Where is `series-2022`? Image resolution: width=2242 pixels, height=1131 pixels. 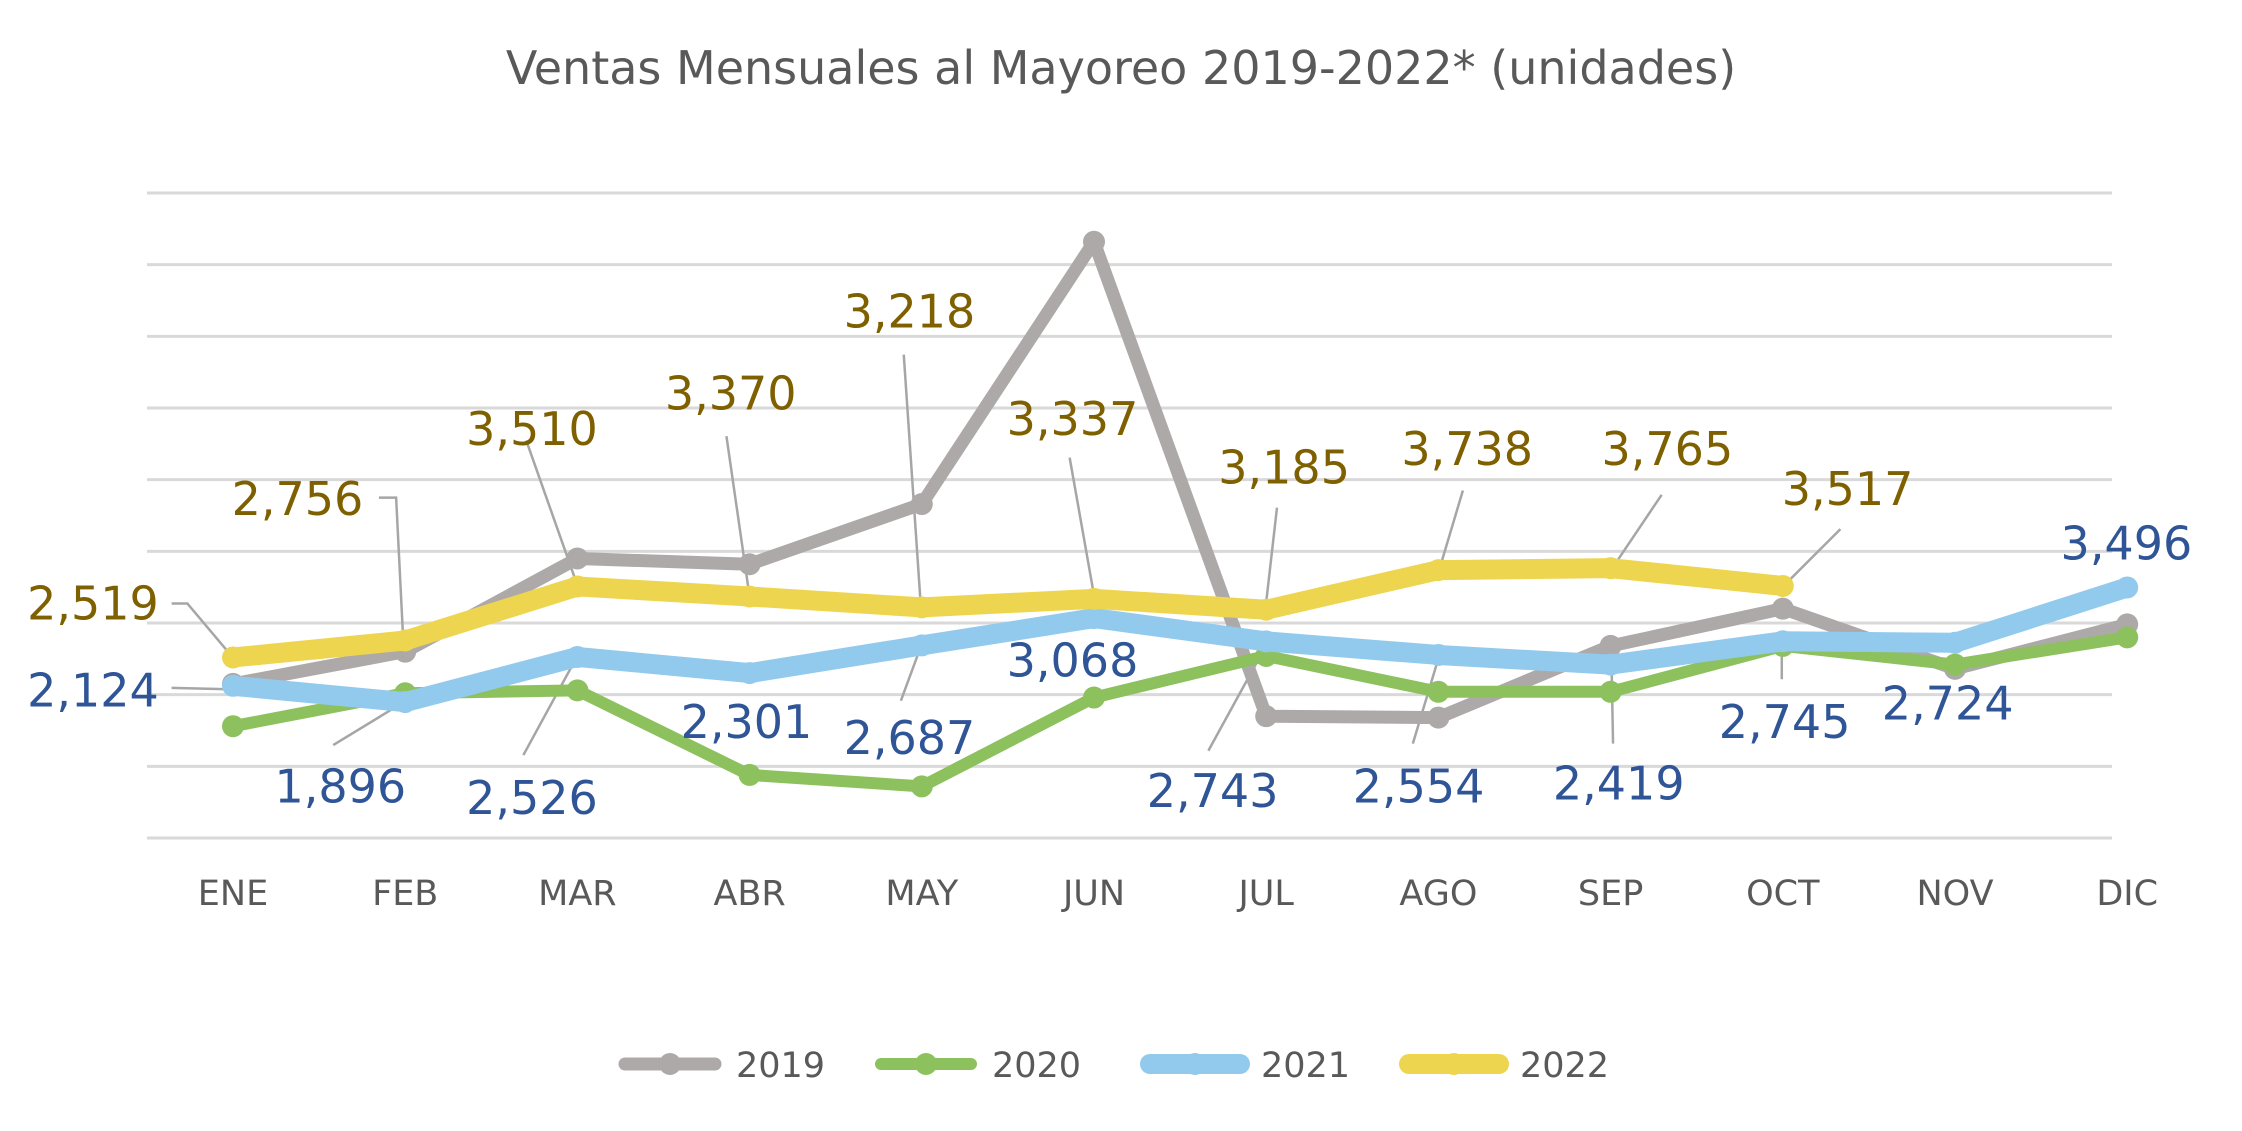 series-2022 is located at coordinates (1008, 613).